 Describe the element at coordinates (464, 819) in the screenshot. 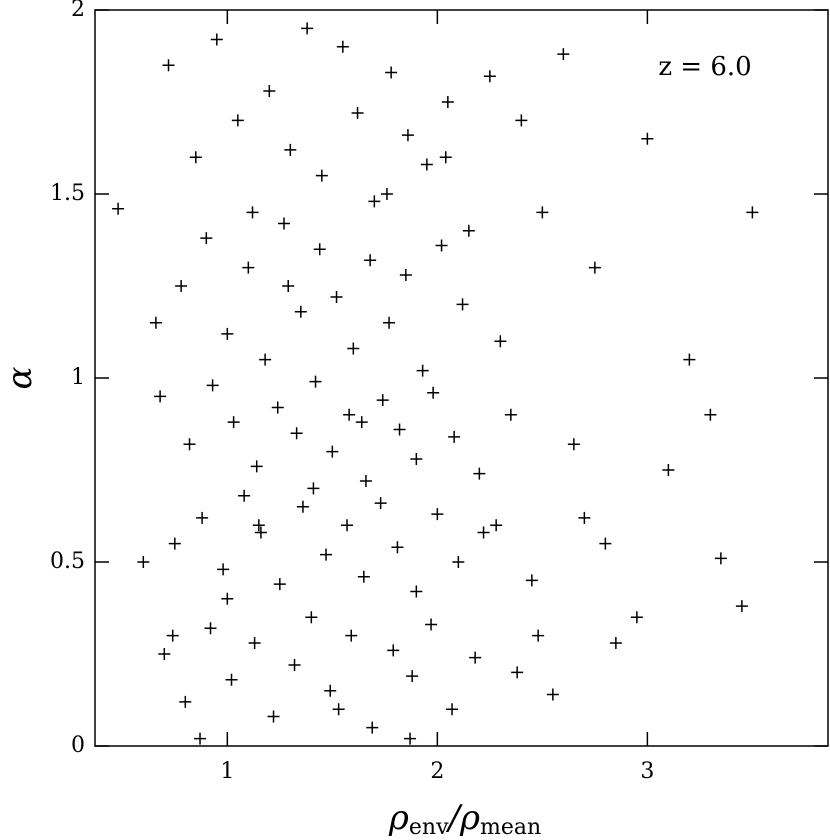

I see `x-axis-label: ρenv/ρmean` at that location.